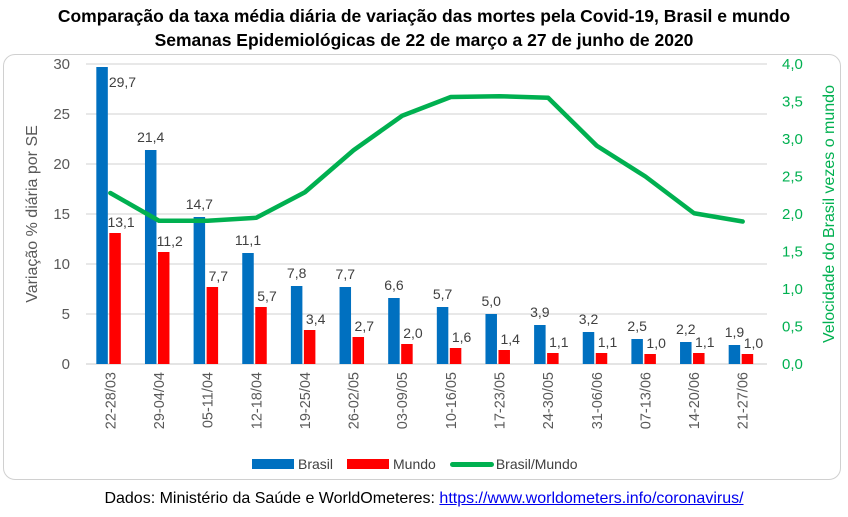  What do you see at coordinates (61, 264) in the screenshot?
I see `y-tick-label: 10` at bounding box center [61, 264].